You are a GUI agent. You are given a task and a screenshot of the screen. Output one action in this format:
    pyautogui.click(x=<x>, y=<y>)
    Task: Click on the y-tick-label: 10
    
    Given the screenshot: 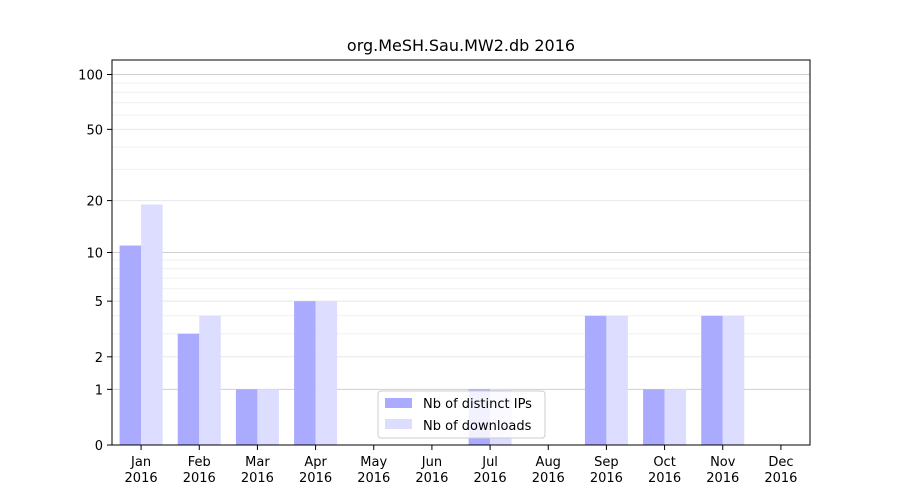 What is the action you would take?
    pyautogui.click(x=94, y=254)
    